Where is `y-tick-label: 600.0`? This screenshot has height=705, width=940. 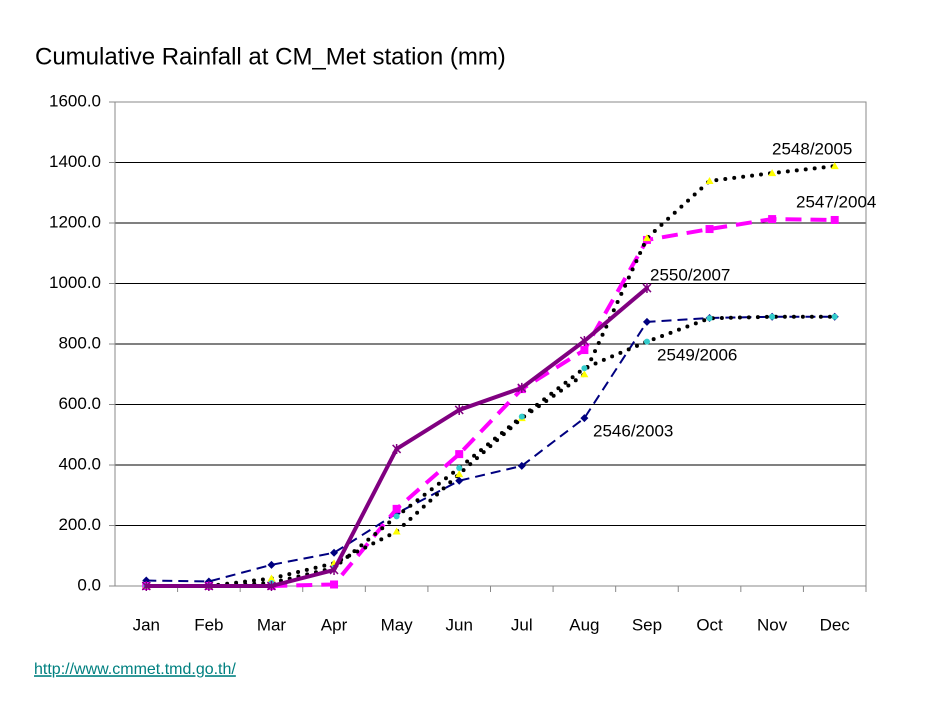 y-tick-label: 600.0 is located at coordinates (79, 403).